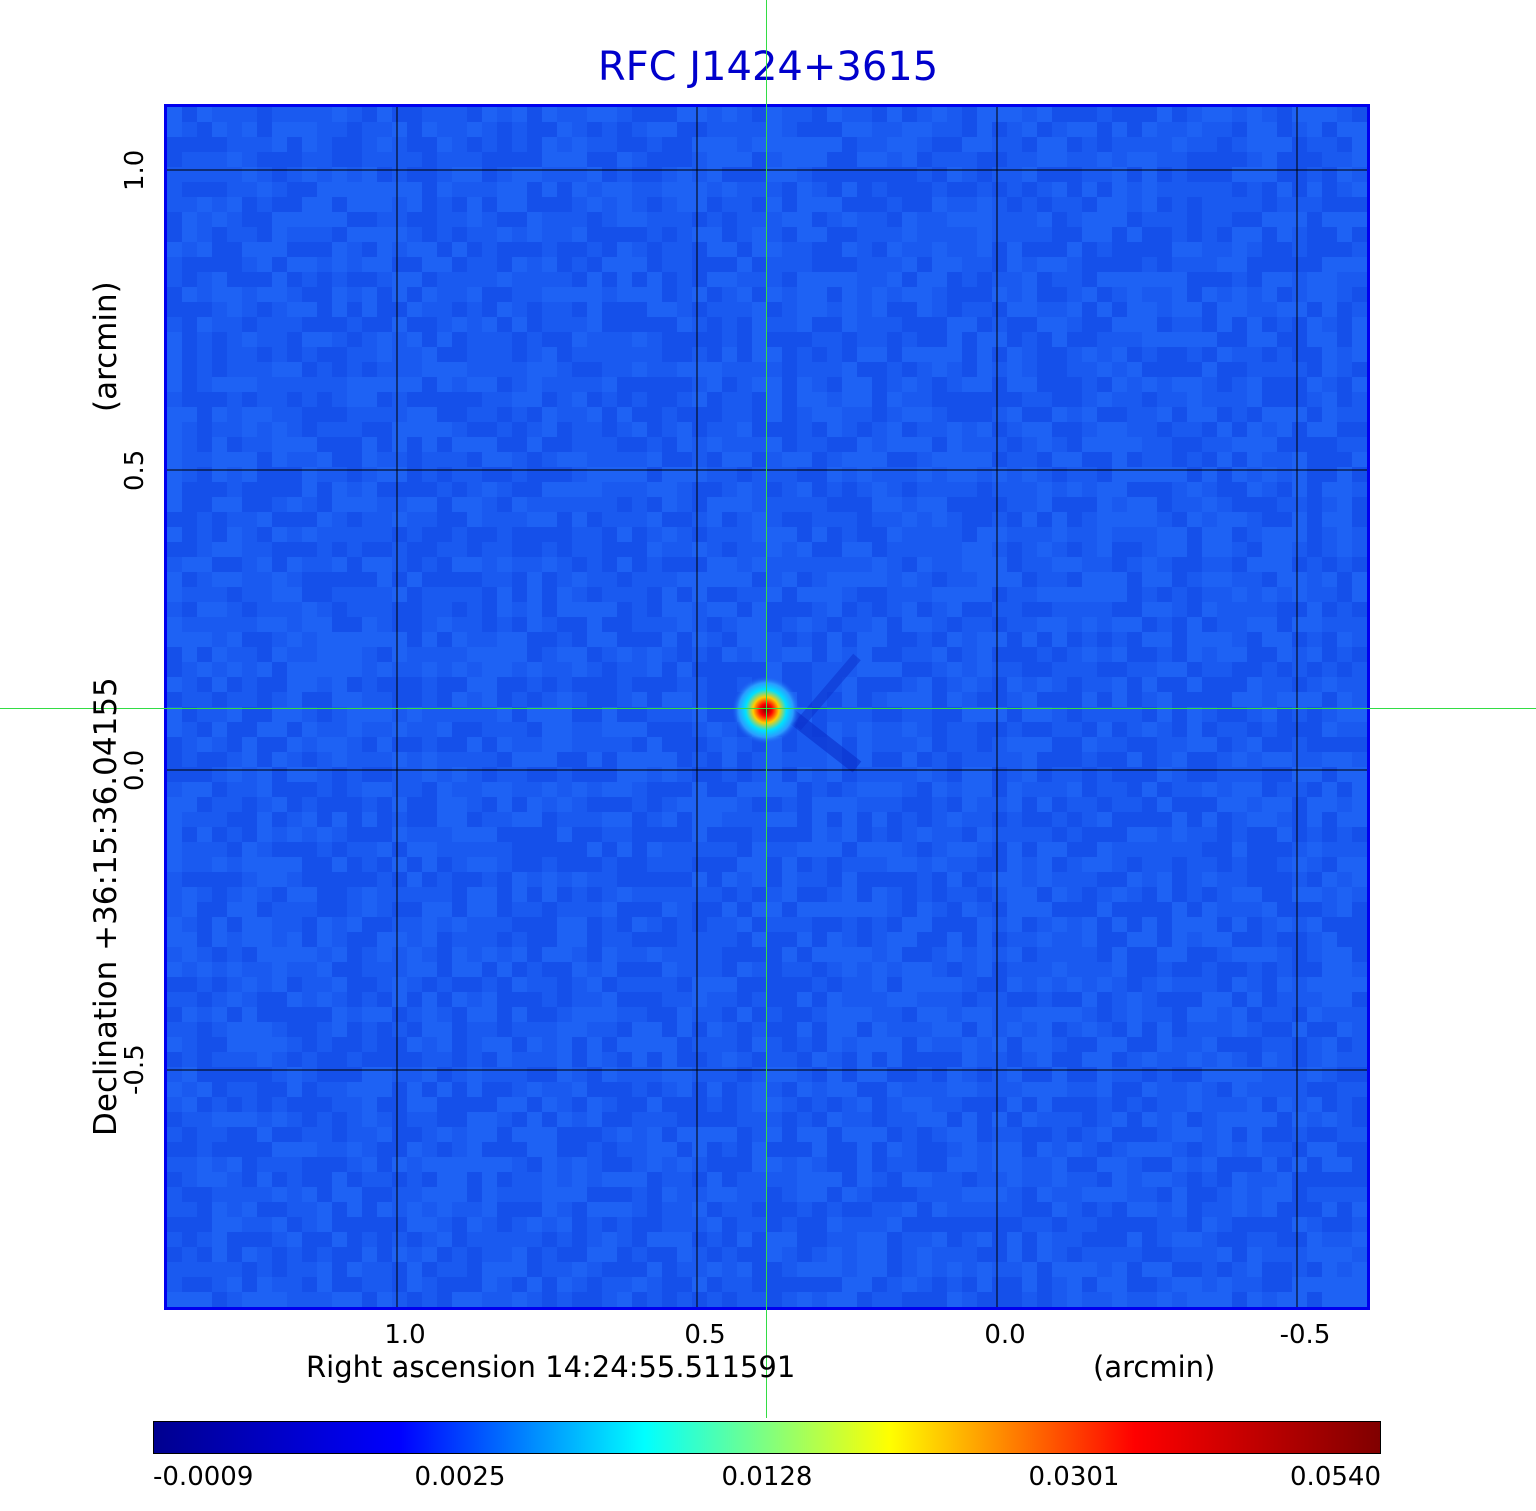 The height and width of the screenshot is (1511, 1536). I want to click on colorbar-tick-label: -0.0009, so click(203, 1477).